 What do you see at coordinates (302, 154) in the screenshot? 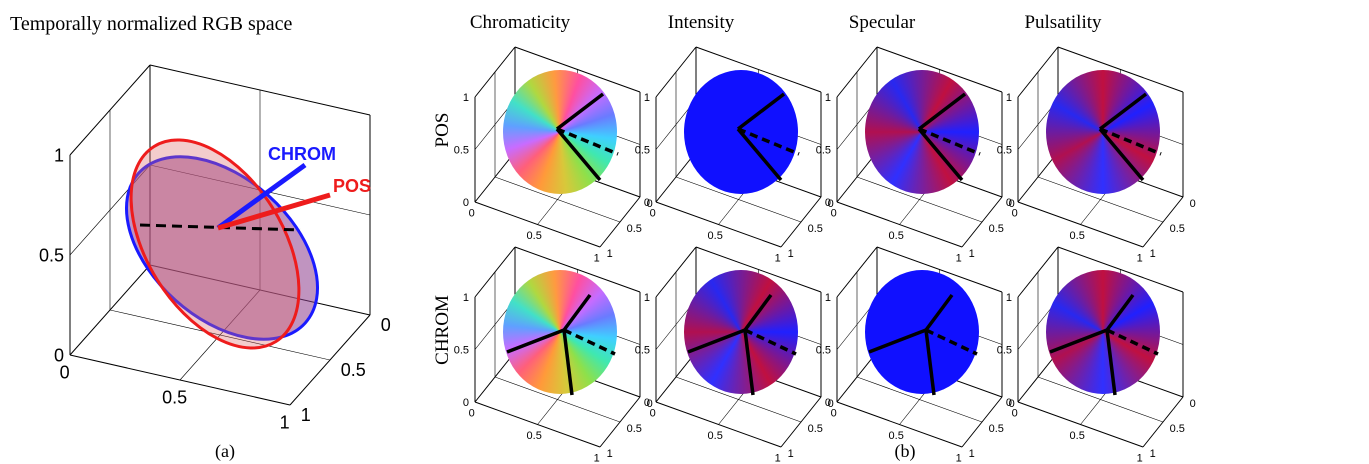
I see `chrom-label: CHROM` at bounding box center [302, 154].